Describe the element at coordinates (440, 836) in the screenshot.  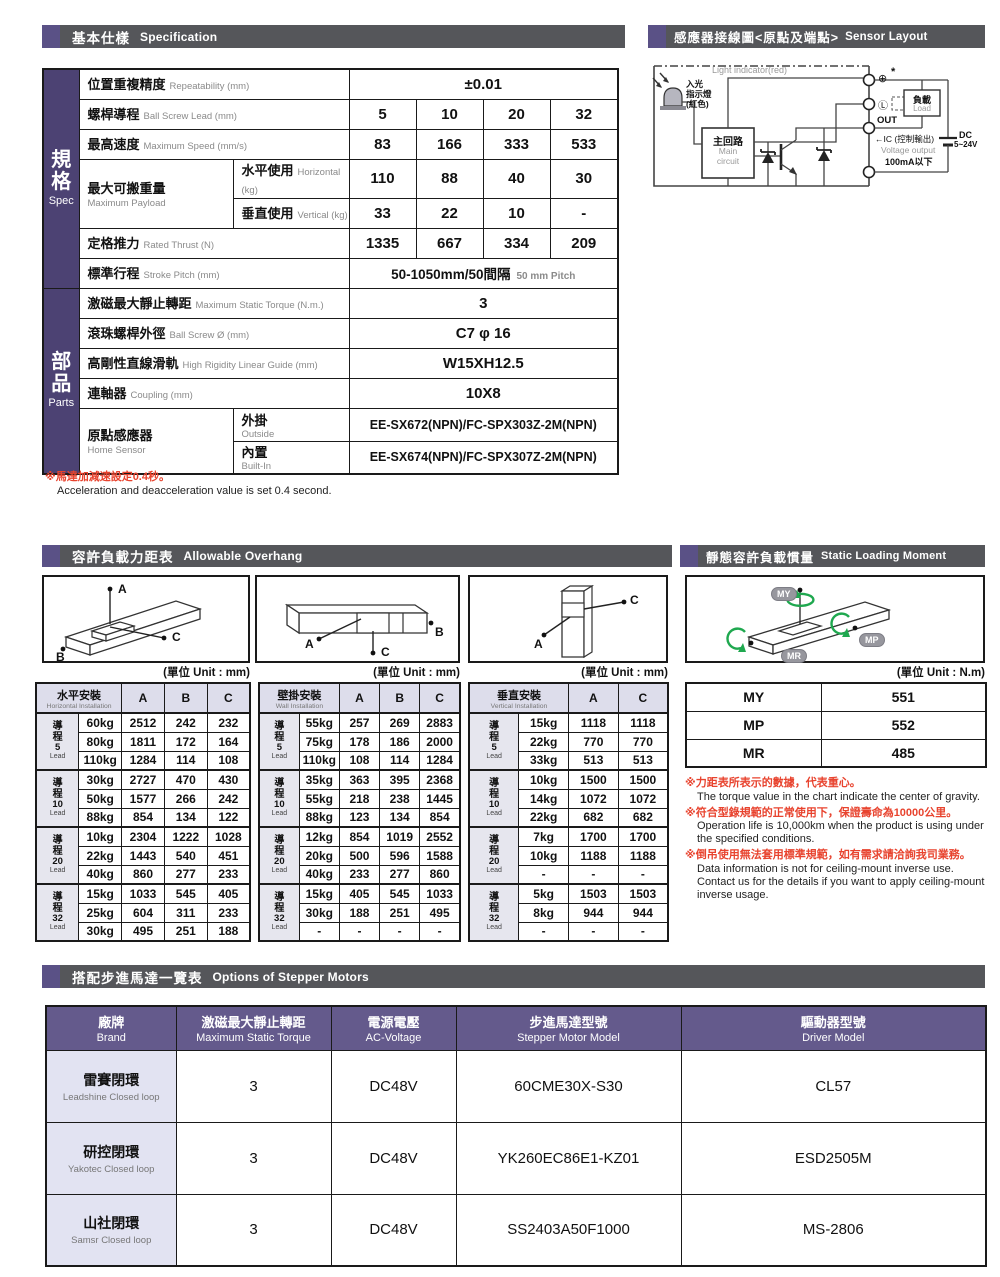
I see `overhang-value: 2552` at that location.